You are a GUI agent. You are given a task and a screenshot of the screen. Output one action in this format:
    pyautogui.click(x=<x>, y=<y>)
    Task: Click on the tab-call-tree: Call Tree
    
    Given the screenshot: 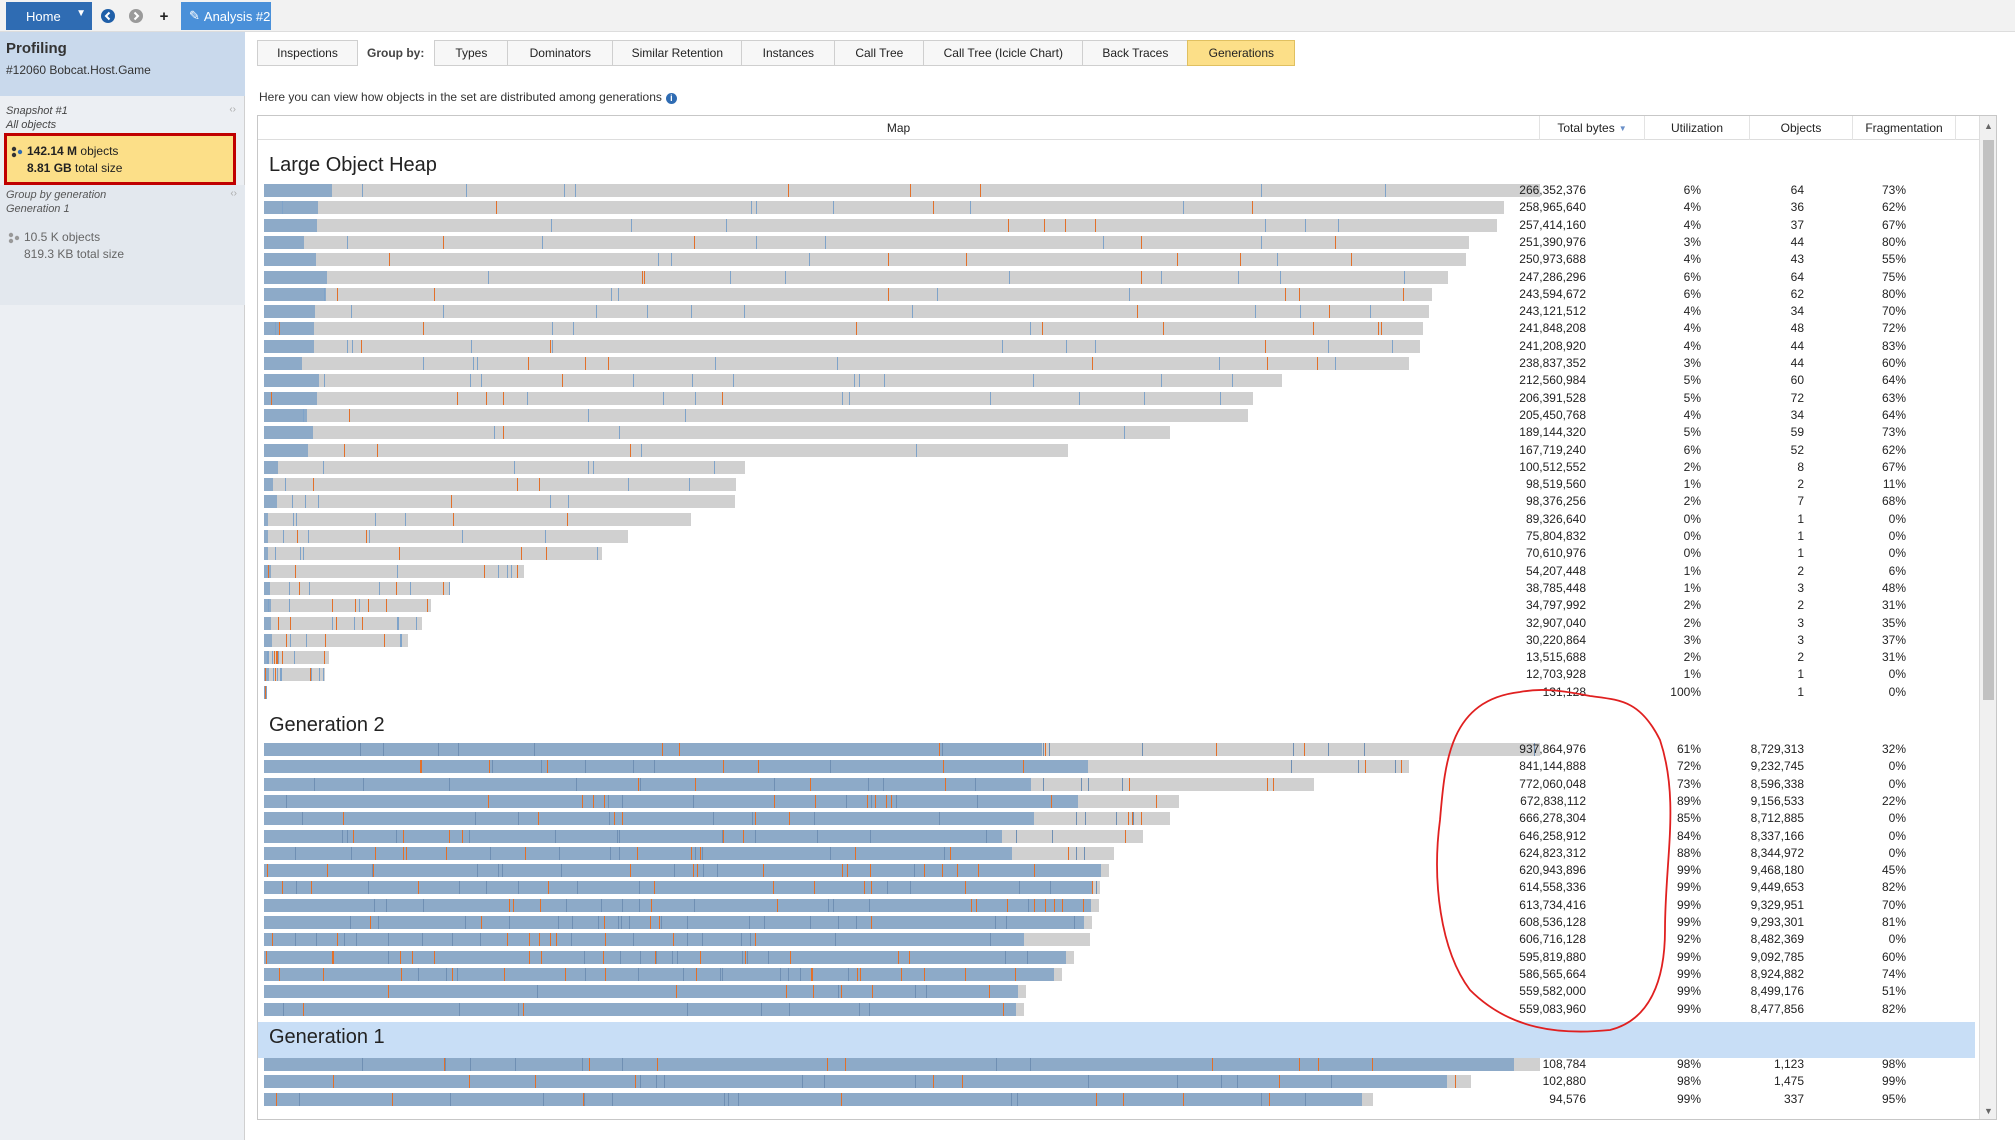 What is the action you would take?
    pyautogui.click(x=879, y=53)
    